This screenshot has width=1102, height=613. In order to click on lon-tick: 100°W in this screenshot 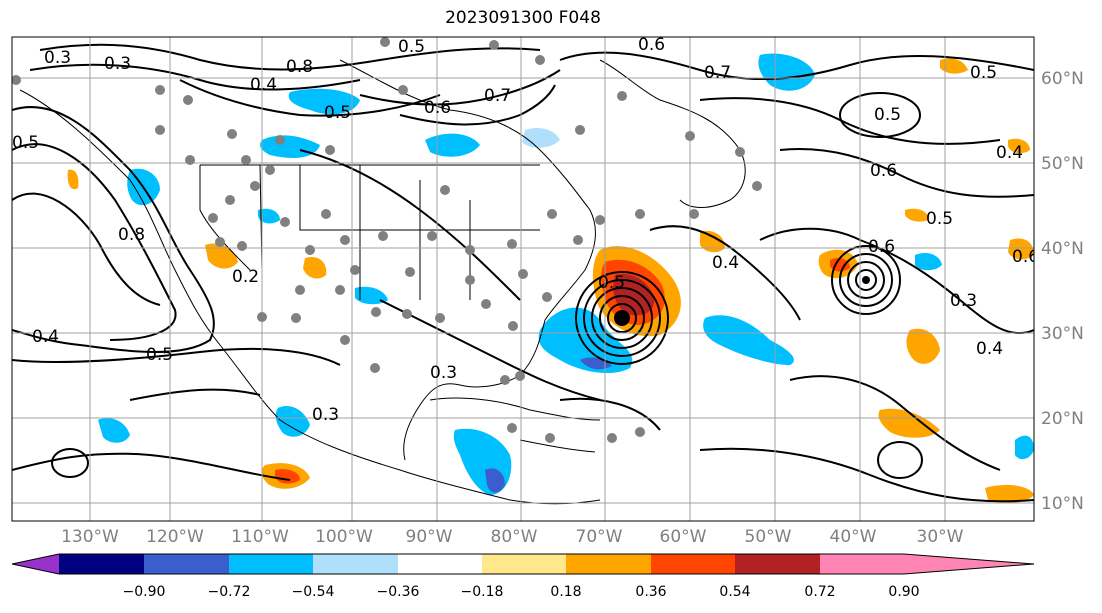, I will do `click(344, 537)`.